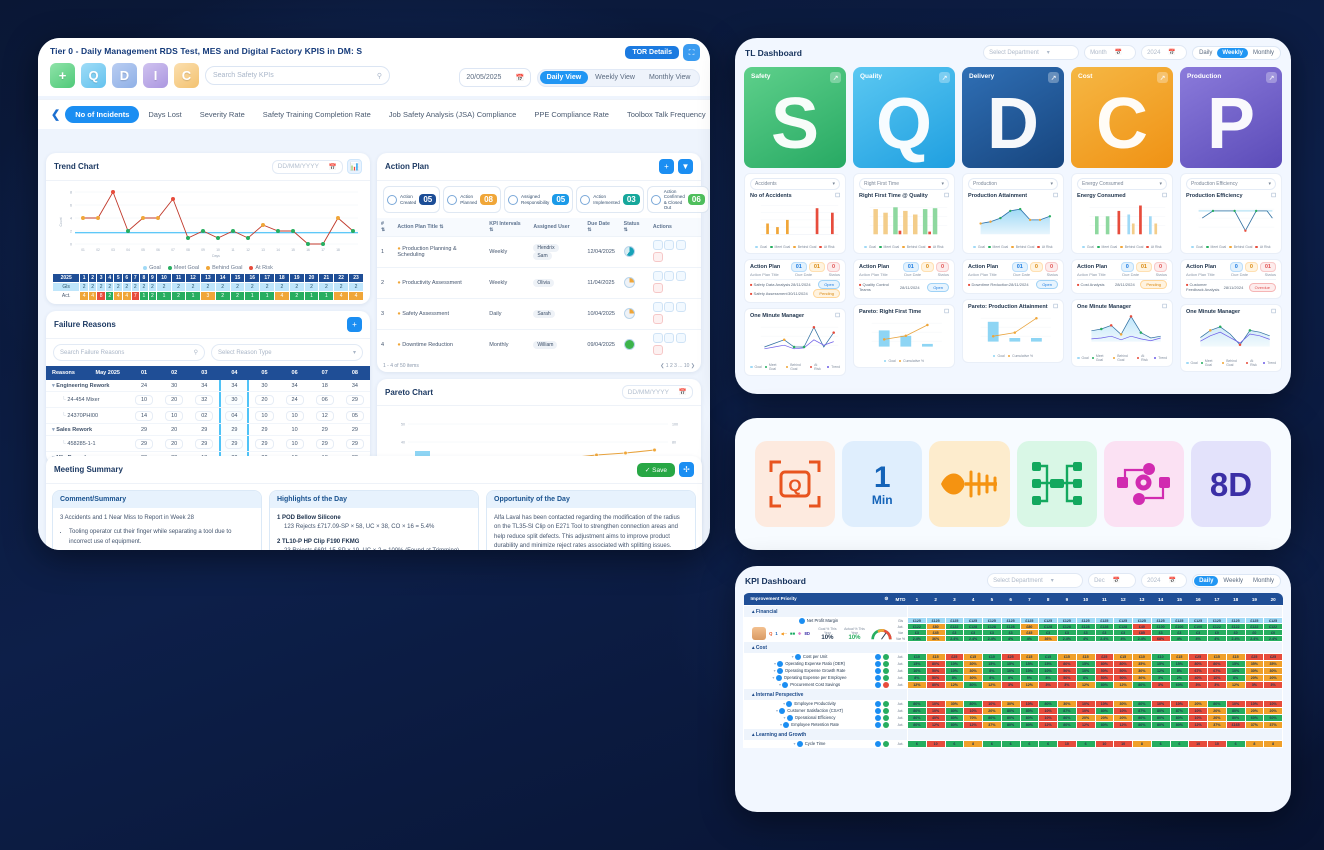  What do you see at coordinates (129, 352) in the screenshot?
I see `failure-search-input: Search Failure Reasons ⚲` at bounding box center [129, 352].